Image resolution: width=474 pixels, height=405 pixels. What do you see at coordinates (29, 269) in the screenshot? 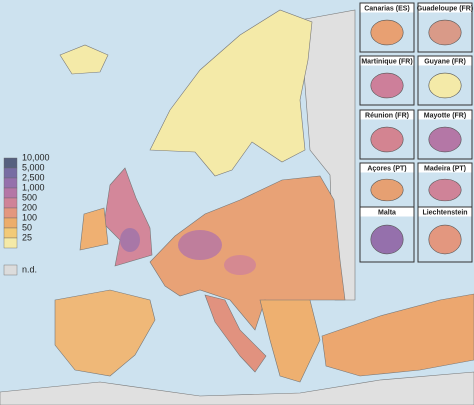
I see `legend-label: n.d.` at bounding box center [29, 269].